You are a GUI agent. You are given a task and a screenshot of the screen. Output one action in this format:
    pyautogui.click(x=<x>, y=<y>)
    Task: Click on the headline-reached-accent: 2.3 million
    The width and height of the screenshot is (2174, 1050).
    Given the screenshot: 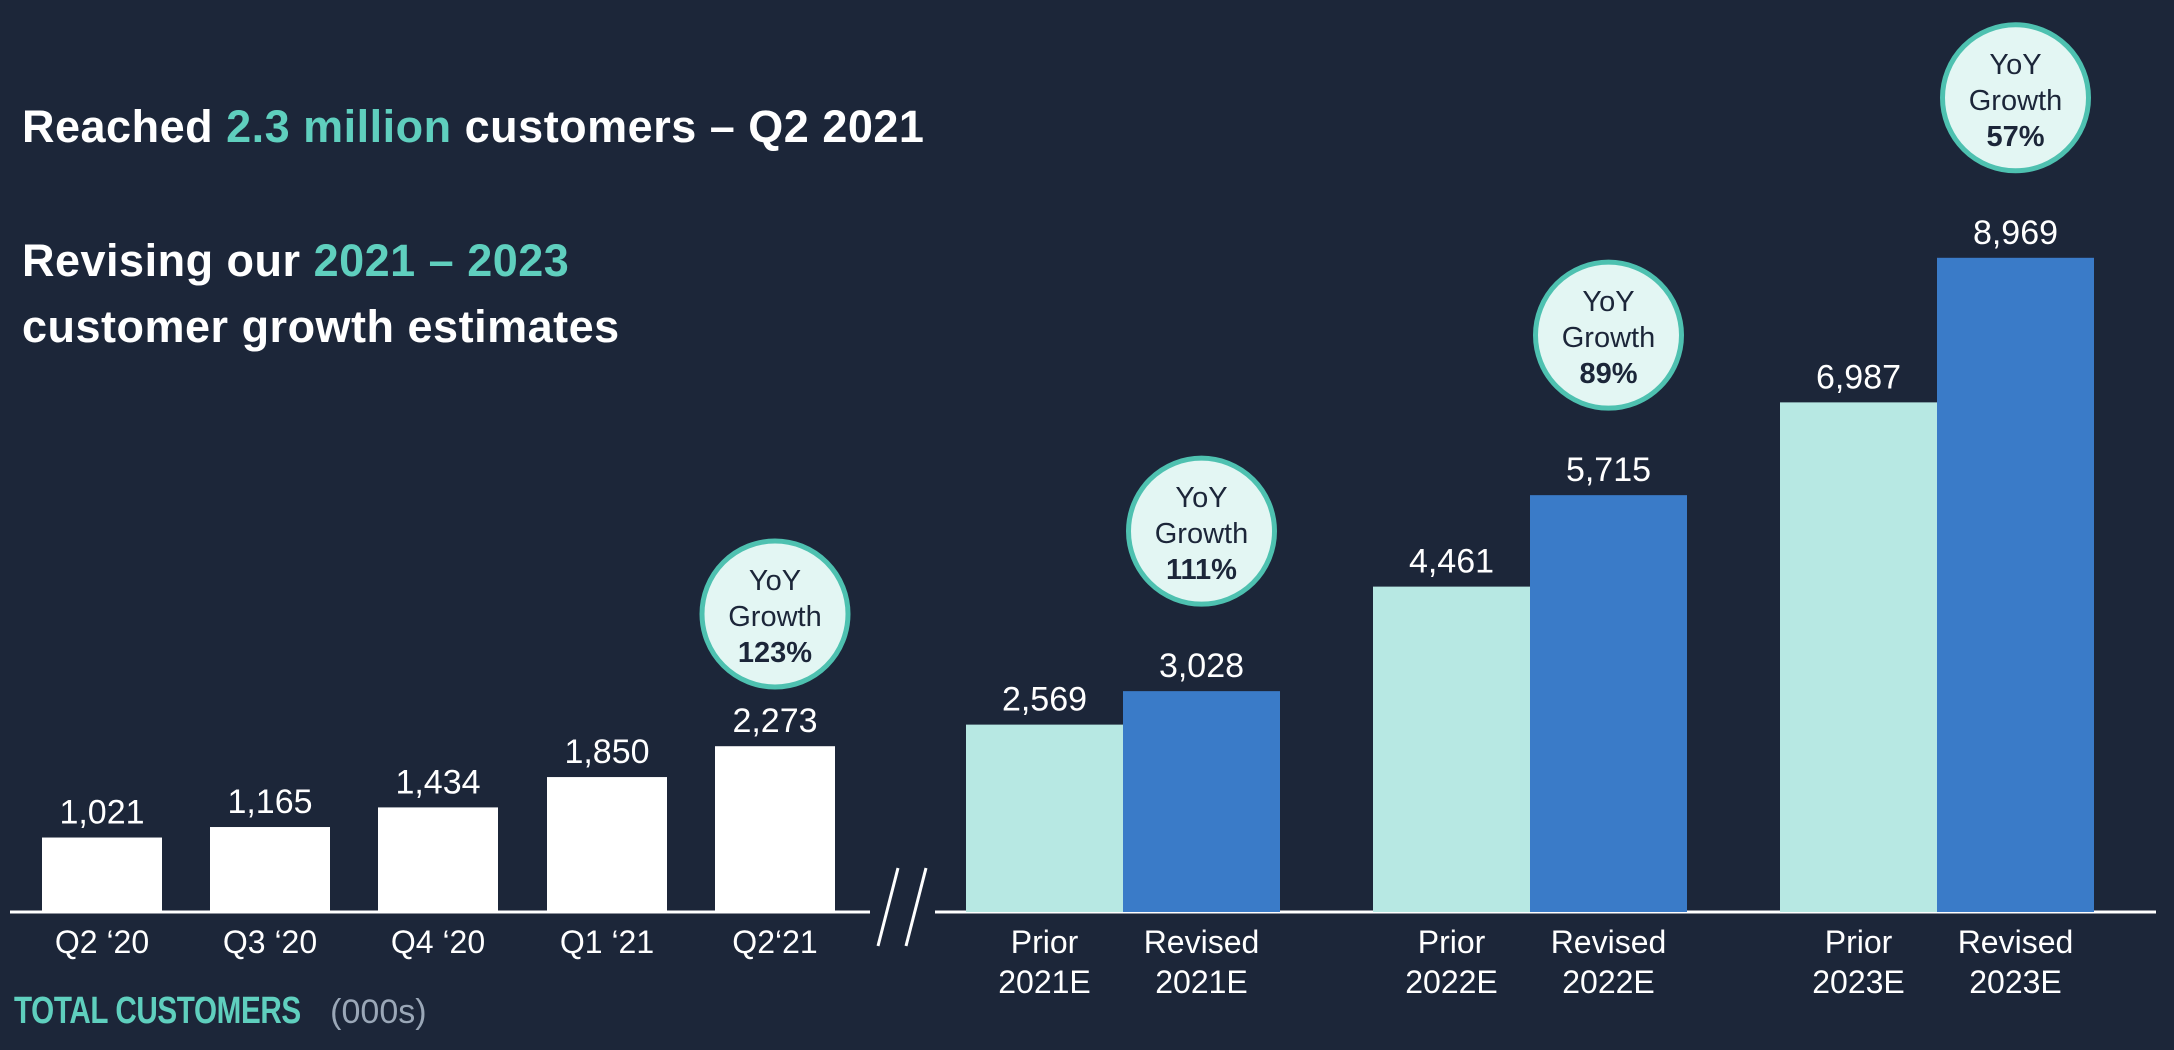 What is the action you would take?
    pyautogui.click(x=339, y=126)
    